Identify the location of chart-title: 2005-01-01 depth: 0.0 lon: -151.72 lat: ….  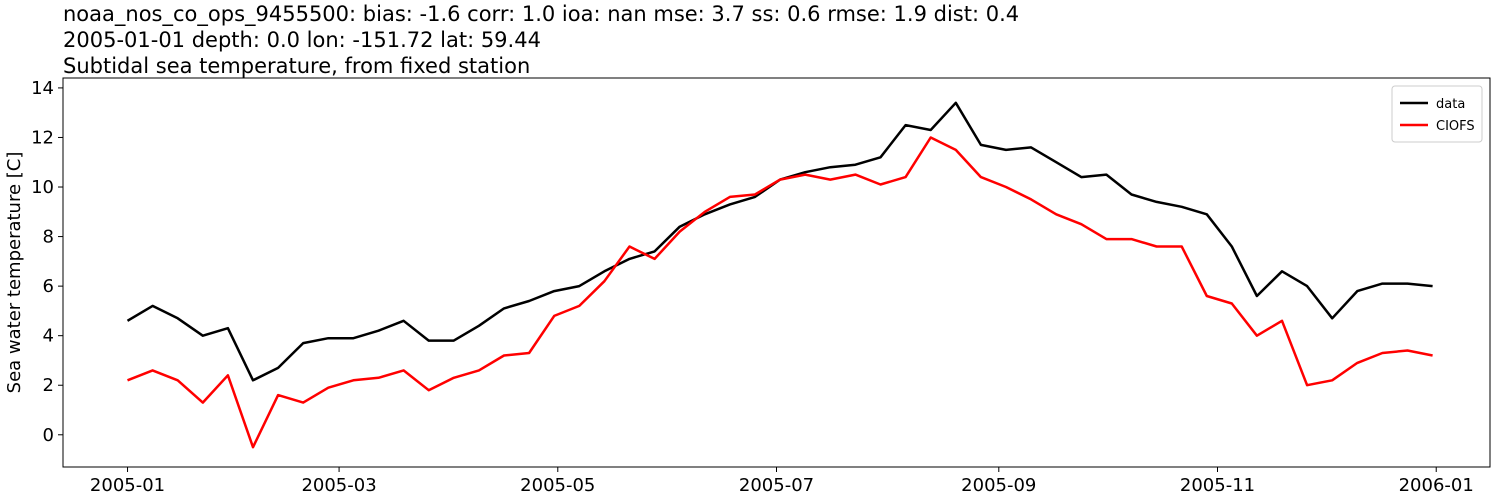
(302, 40).